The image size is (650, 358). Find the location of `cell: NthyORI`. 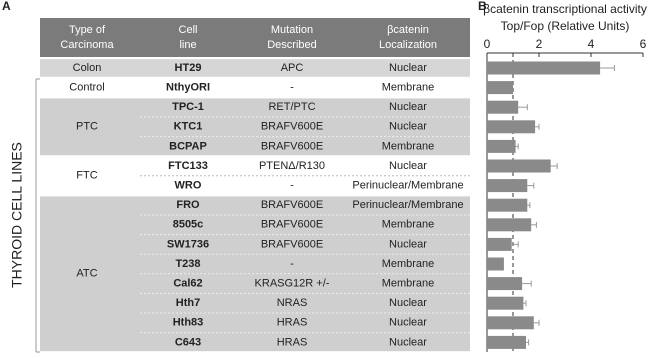

cell: NthyORI is located at coordinates (188, 88).